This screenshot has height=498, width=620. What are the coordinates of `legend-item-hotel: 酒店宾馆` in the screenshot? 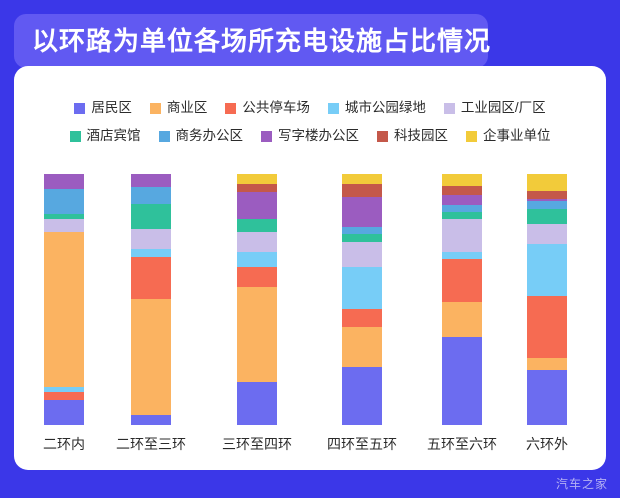 It's located at (105, 136).